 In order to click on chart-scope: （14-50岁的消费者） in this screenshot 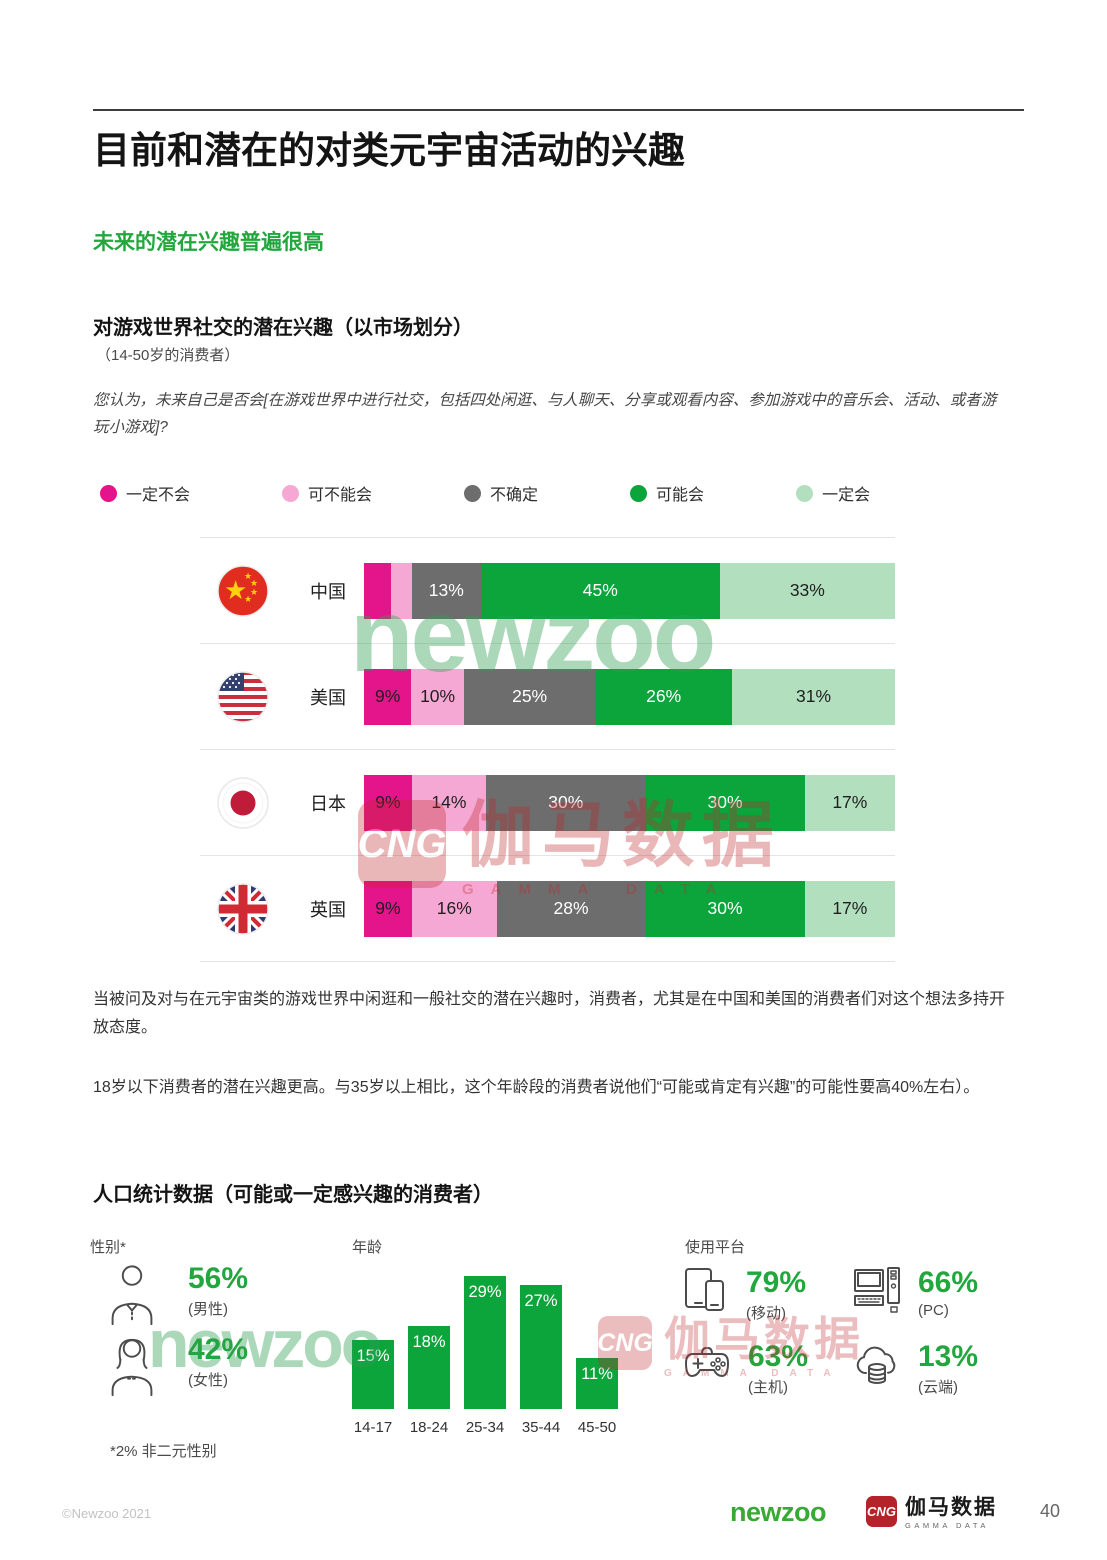, I will do `click(168, 355)`.